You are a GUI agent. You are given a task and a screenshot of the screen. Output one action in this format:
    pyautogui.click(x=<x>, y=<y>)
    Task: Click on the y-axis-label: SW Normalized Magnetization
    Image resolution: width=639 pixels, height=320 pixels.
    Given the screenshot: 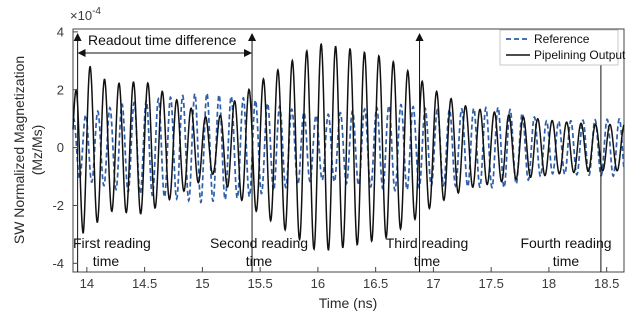 What is the action you would take?
    pyautogui.click(x=19, y=150)
    